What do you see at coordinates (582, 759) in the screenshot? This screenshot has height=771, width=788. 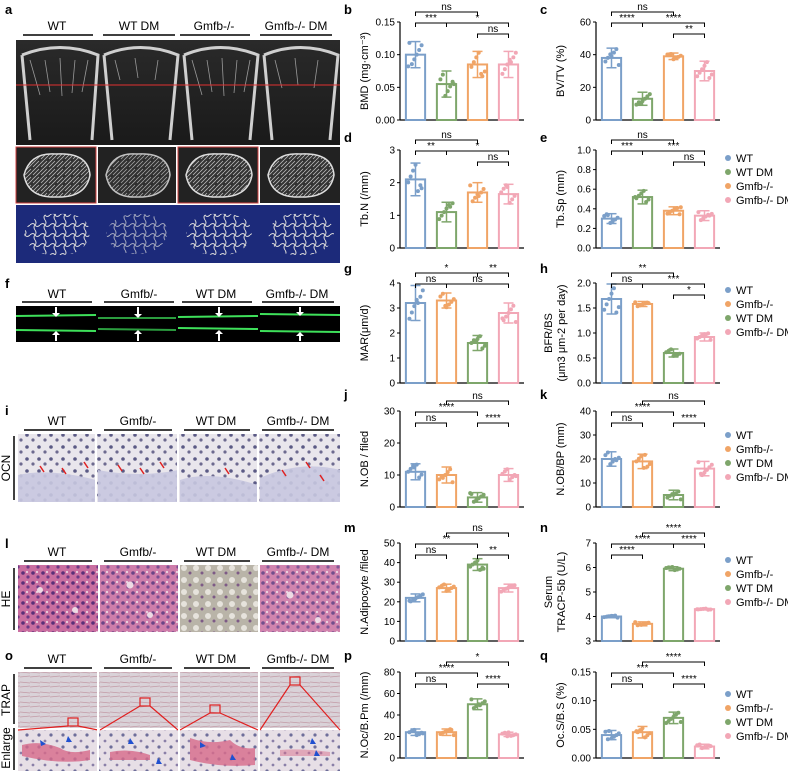 I see `chart-q-tick-label: 0.00` at bounding box center [582, 759].